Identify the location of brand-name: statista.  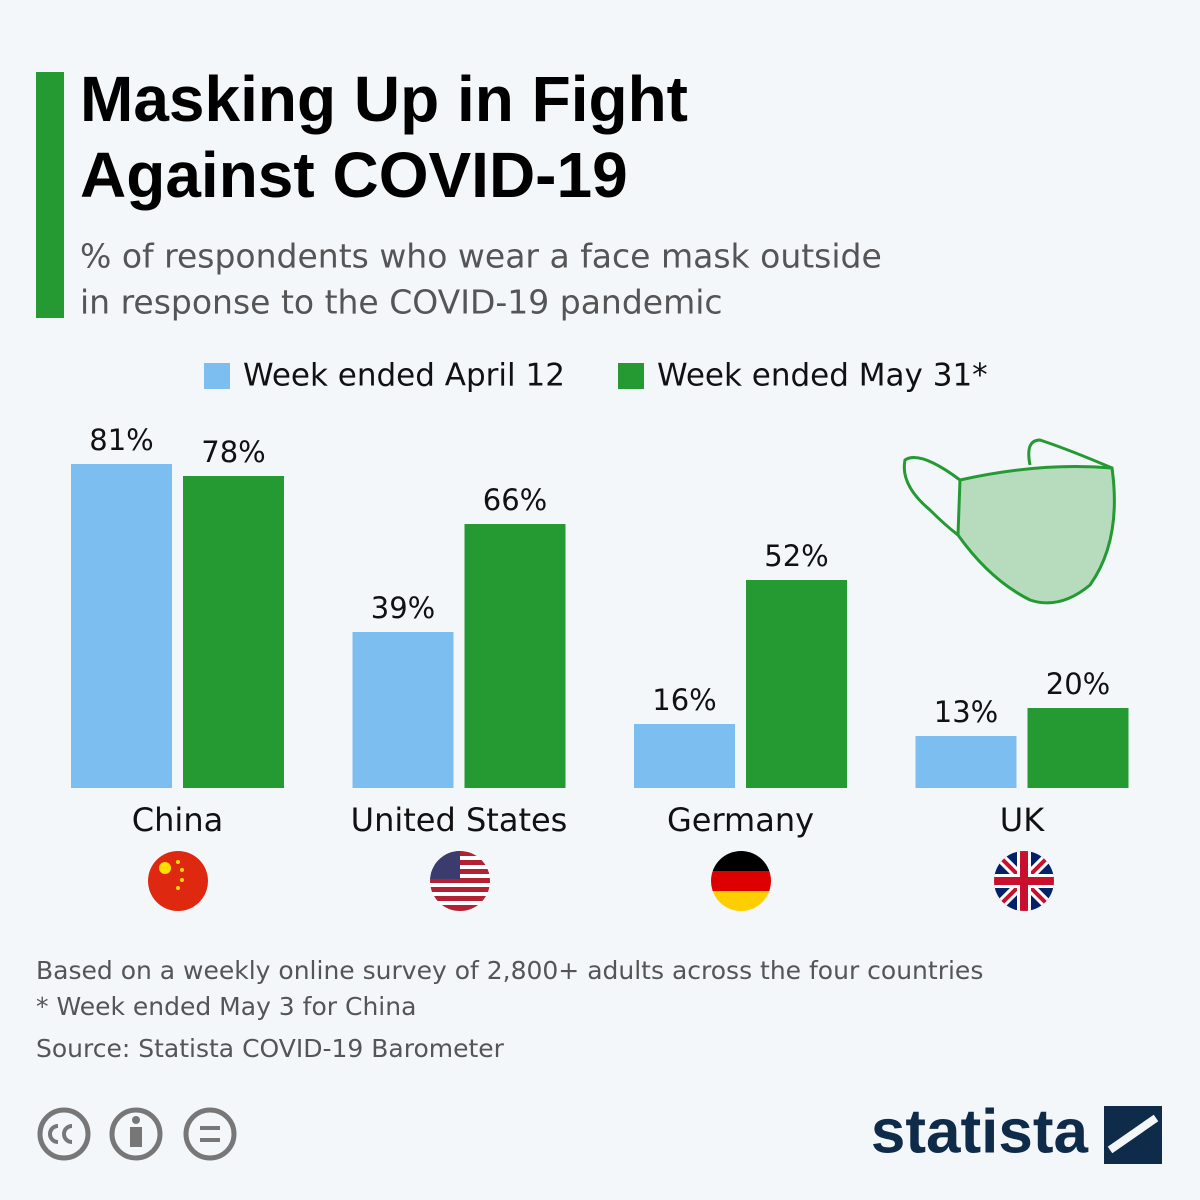
(980, 1131).